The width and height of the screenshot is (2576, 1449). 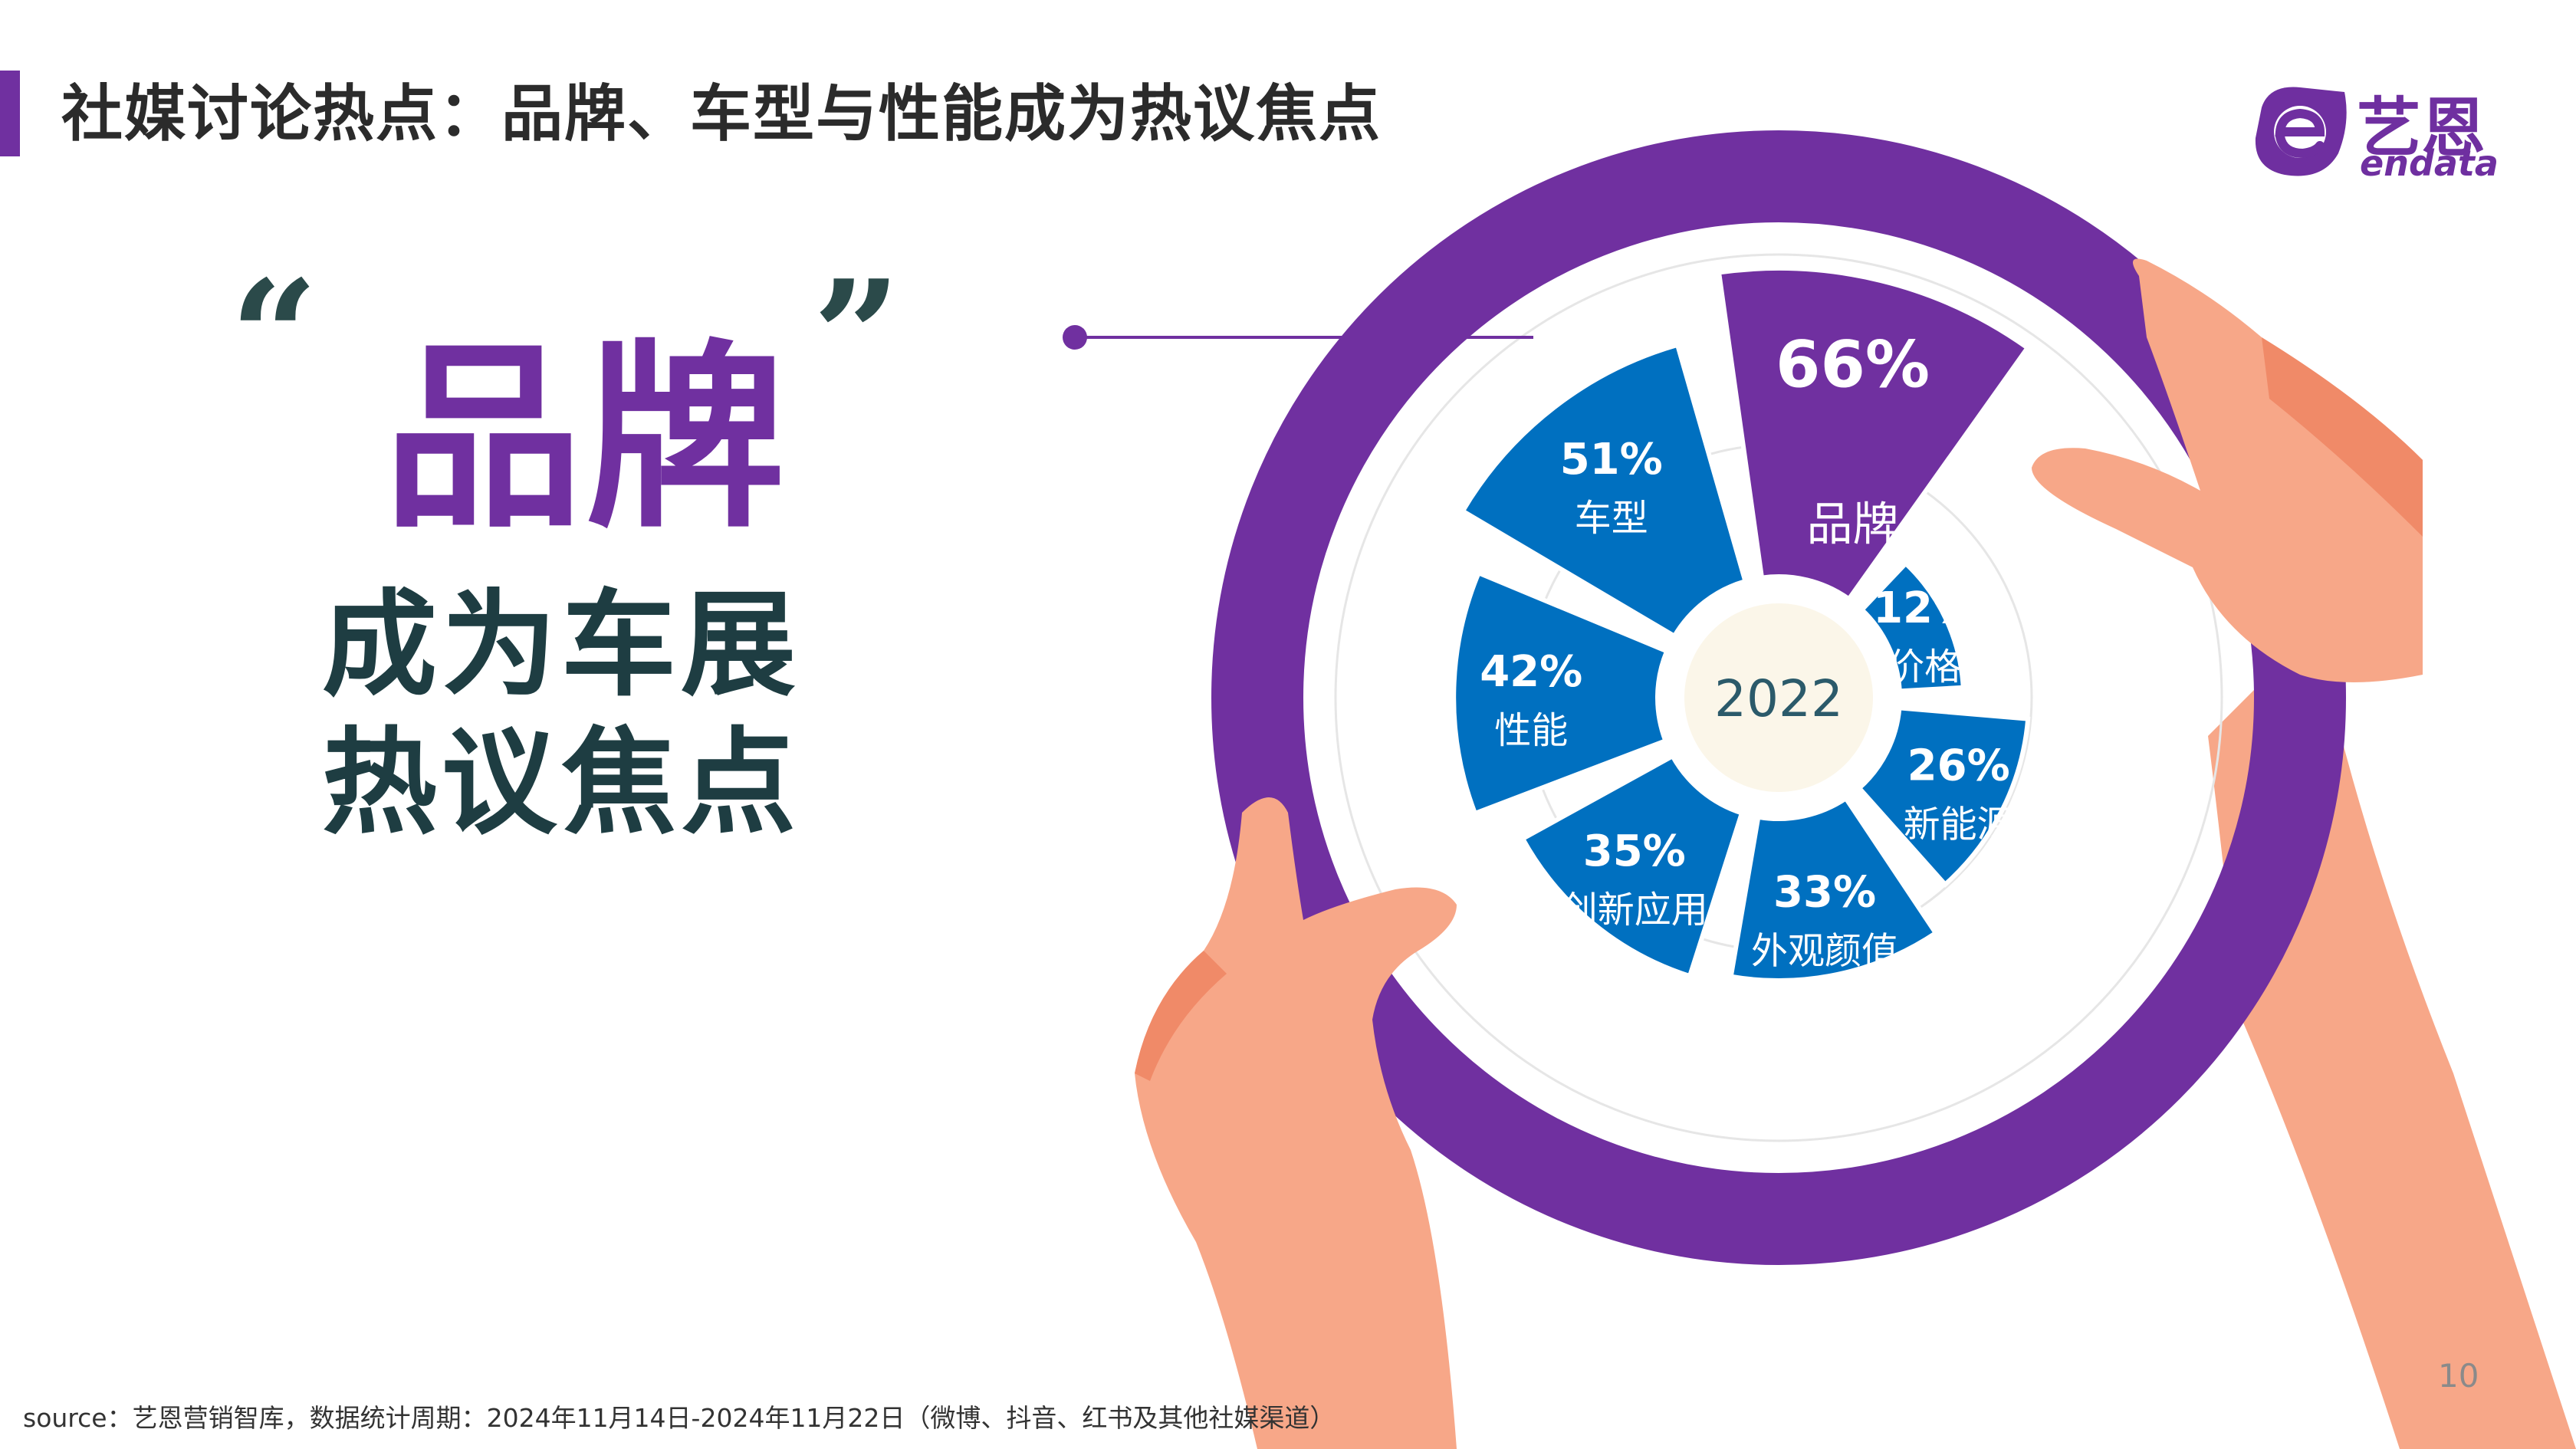 I want to click on category-label: 外观颜值, so click(x=1824, y=952).